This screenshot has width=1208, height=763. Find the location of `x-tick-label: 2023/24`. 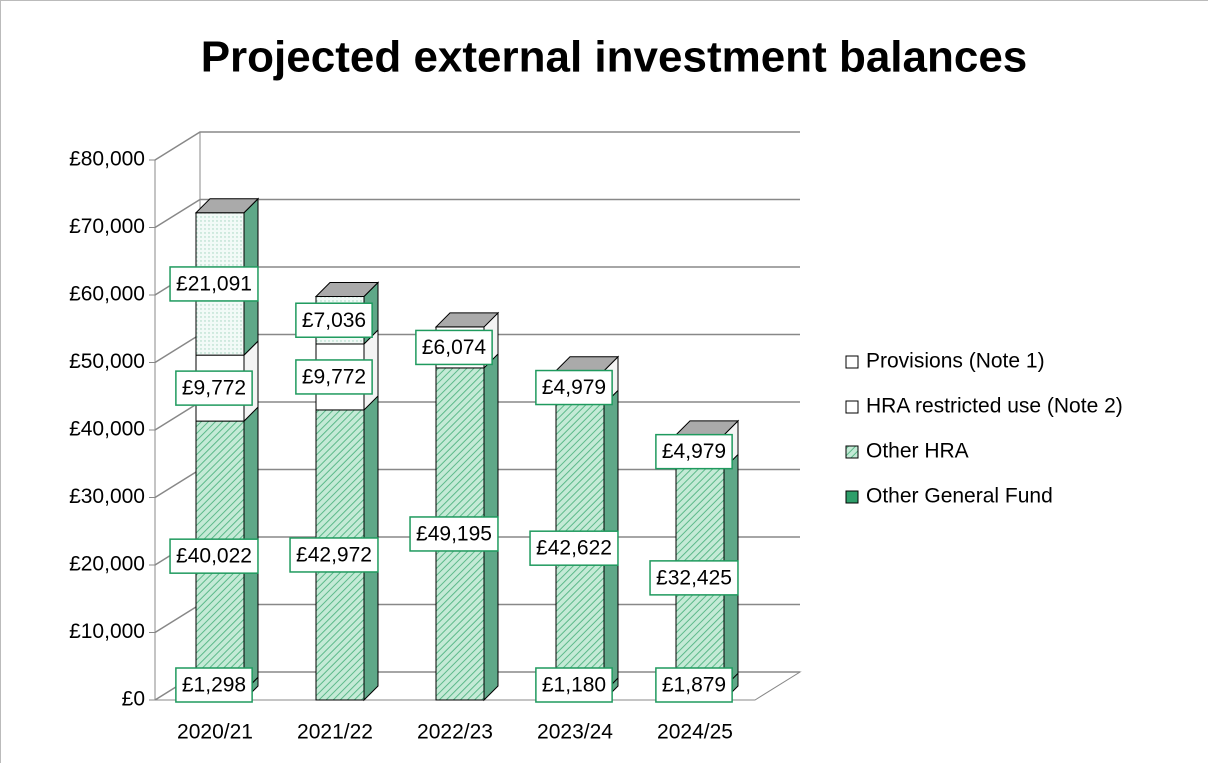

x-tick-label: 2023/24 is located at coordinates (575, 732).